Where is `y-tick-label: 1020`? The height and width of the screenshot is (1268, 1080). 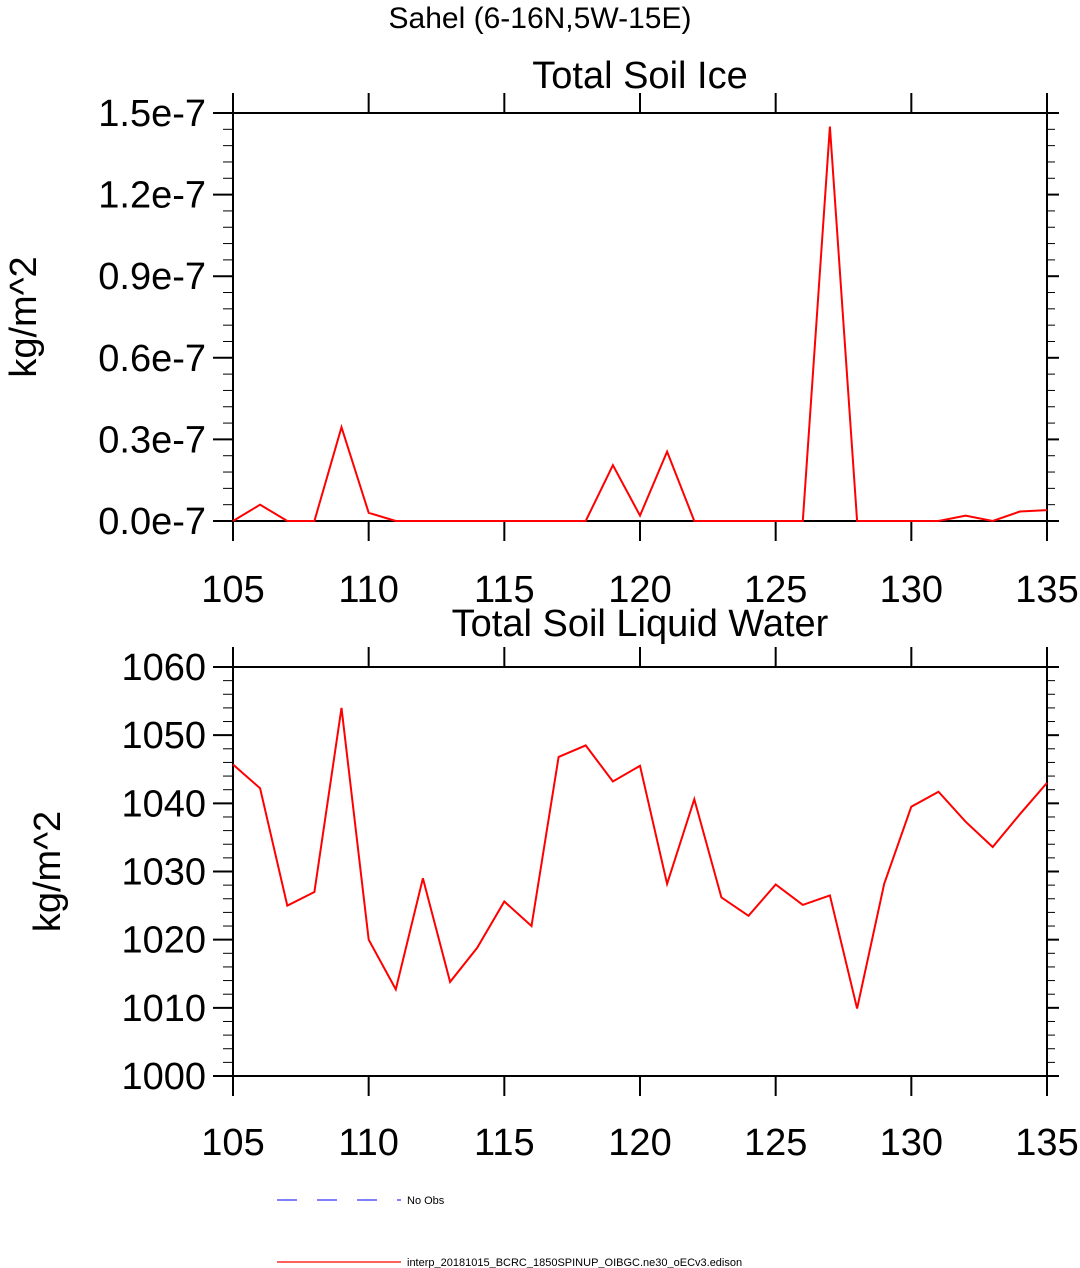
y-tick-label: 1020 is located at coordinates (163, 941).